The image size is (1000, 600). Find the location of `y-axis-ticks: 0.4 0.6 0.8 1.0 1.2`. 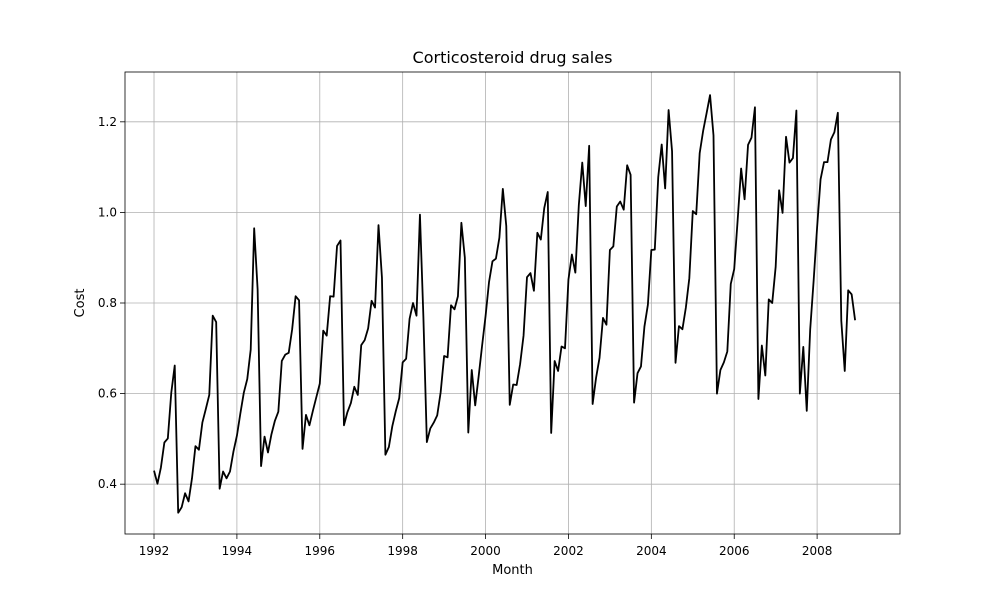

y-axis-ticks: 0.4 0.6 0.8 1.0 1.2 is located at coordinates (111, 303).